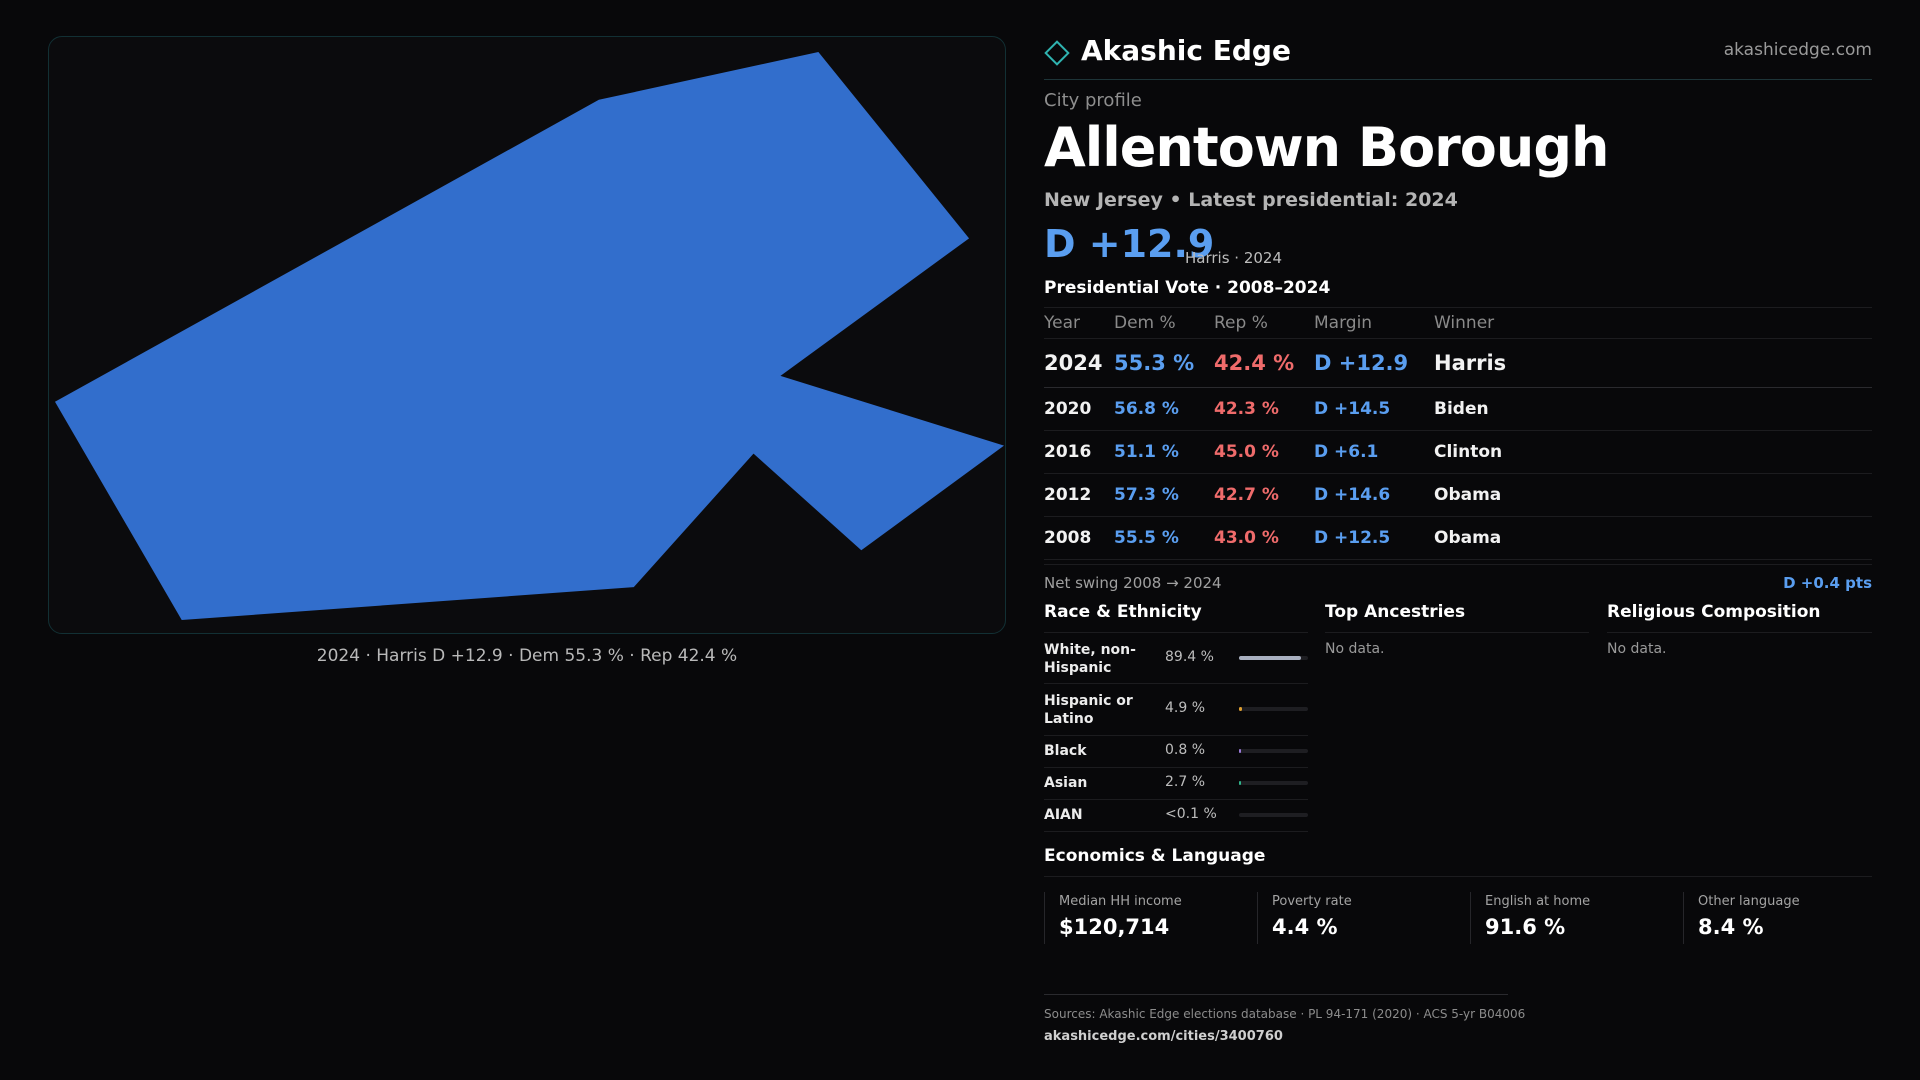  What do you see at coordinates (1246, 409) in the screenshot?
I see `cell-rep: 42.3 %` at bounding box center [1246, 409].